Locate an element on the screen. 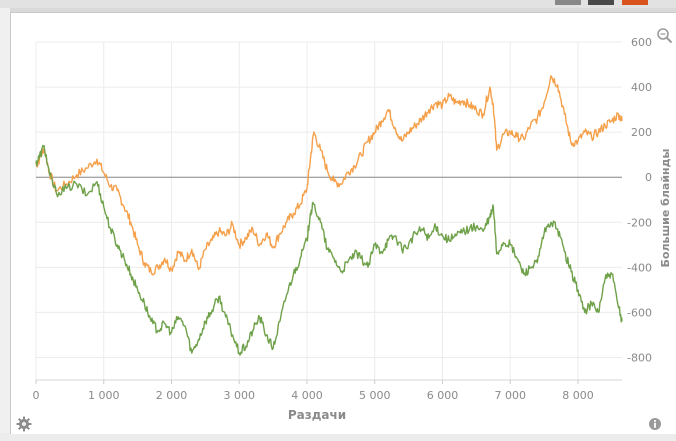  y-tick-label: -400 is located at coordinates (639, 267).